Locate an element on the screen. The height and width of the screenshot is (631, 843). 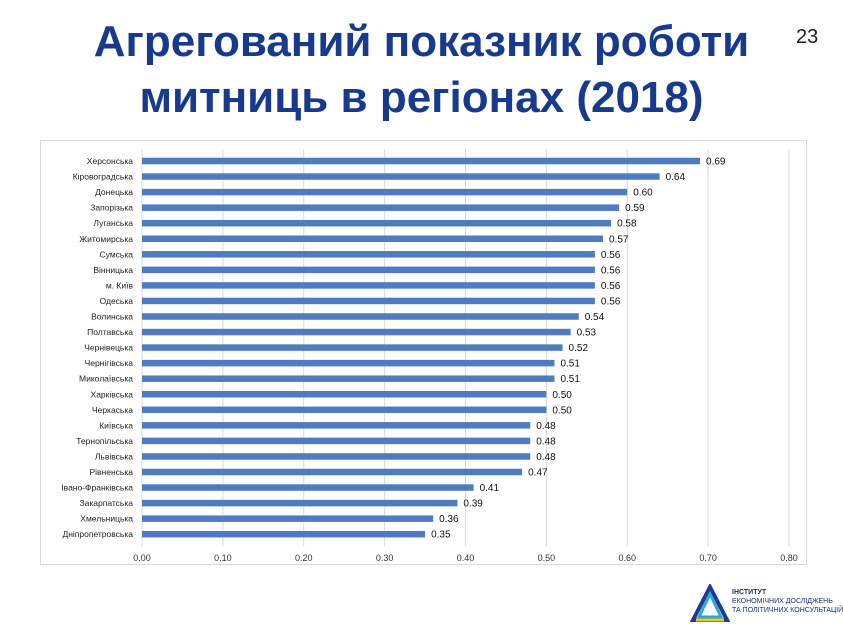
page-number: 23 is located at coordinates (807, 37).